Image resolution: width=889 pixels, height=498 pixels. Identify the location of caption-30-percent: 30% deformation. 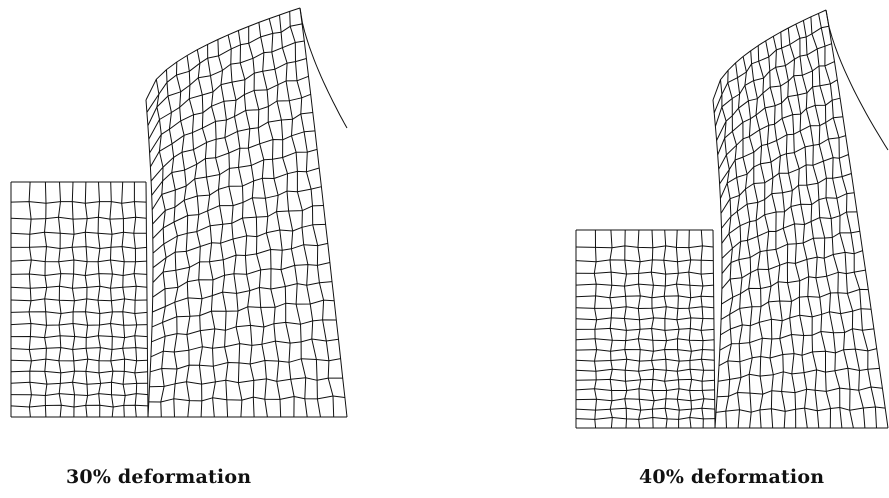
(159, 477).